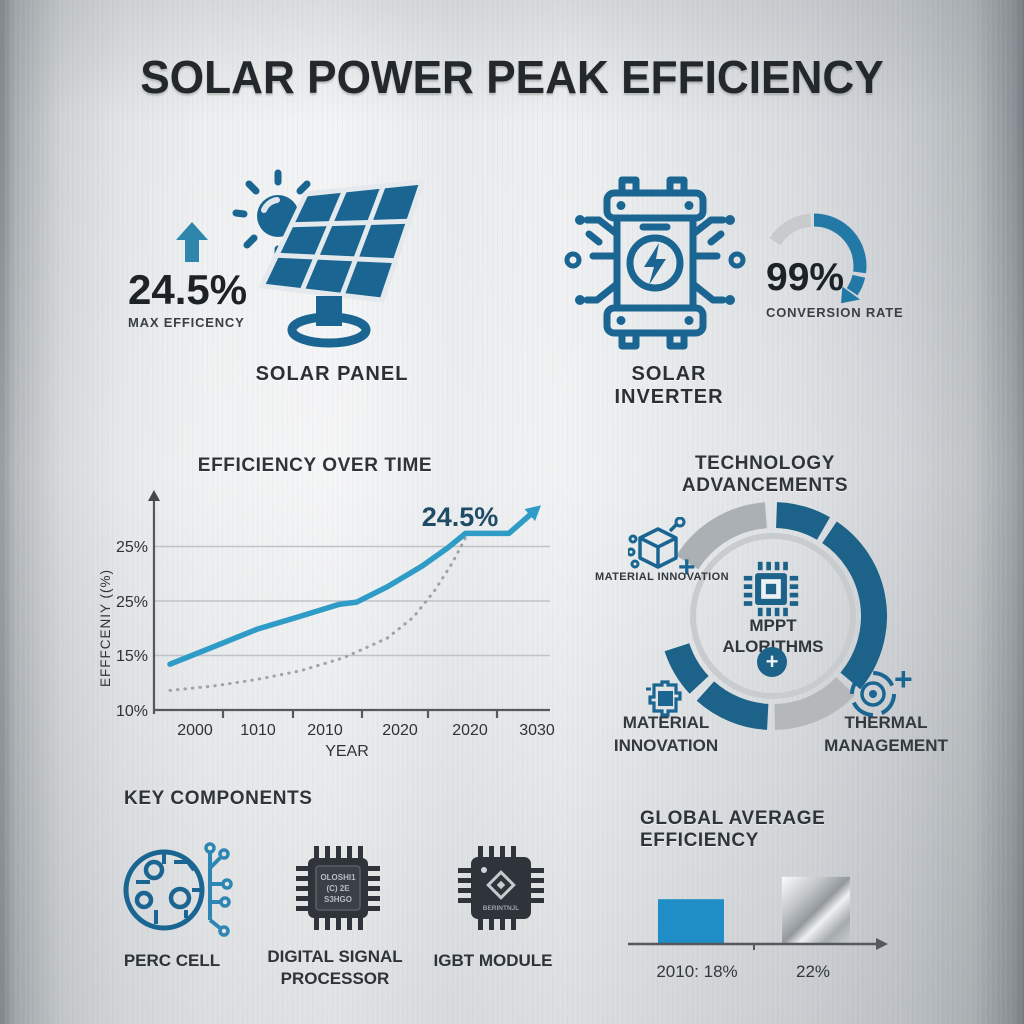 This screenshot has width=1024, height=1024. I want to click on up-arrow-icon, so click(192, 242).